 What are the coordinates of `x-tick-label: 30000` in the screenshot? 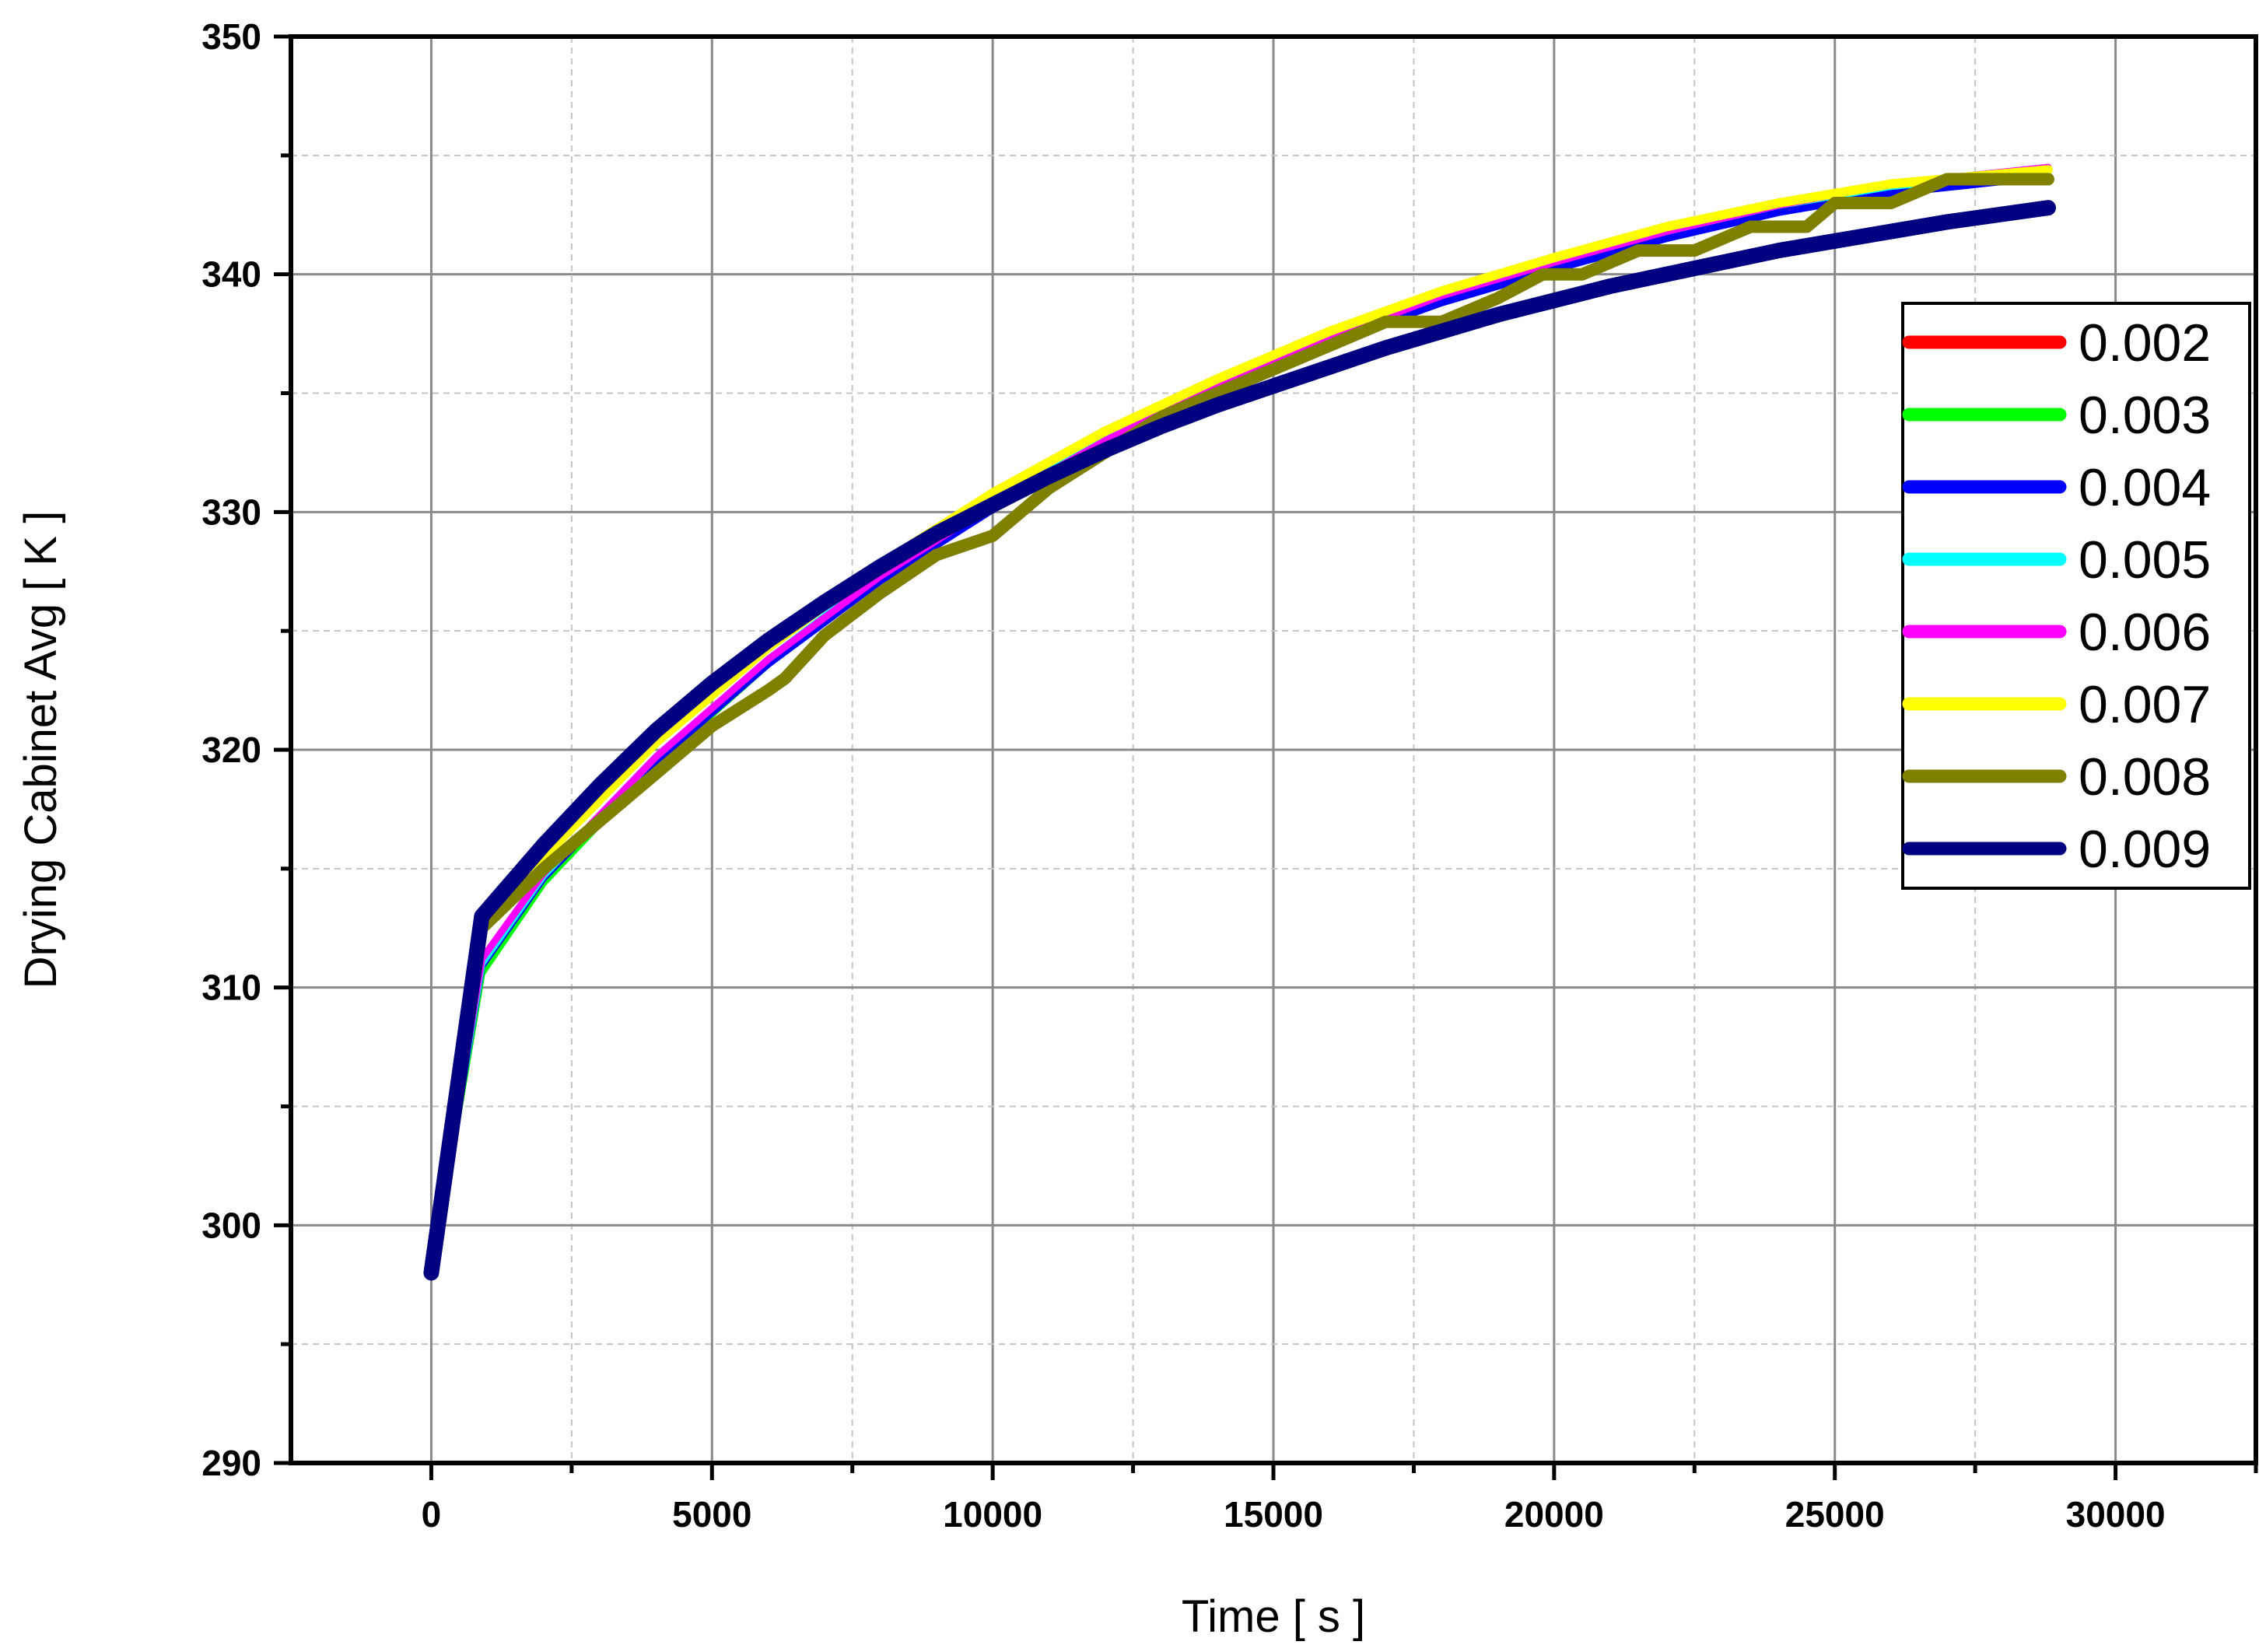 It's located at (2116, 1514).